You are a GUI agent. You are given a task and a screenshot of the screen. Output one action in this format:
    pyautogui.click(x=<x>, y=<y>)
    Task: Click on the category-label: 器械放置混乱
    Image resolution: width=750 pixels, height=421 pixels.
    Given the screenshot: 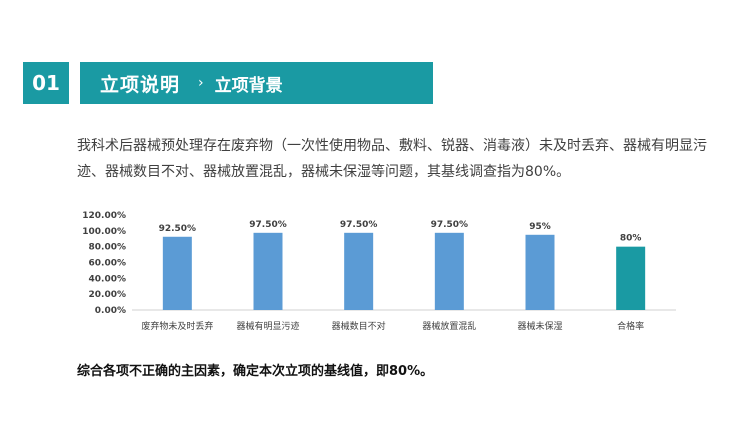 What is the action you would take?
    pyautogui.click(x=449, y=326)
    